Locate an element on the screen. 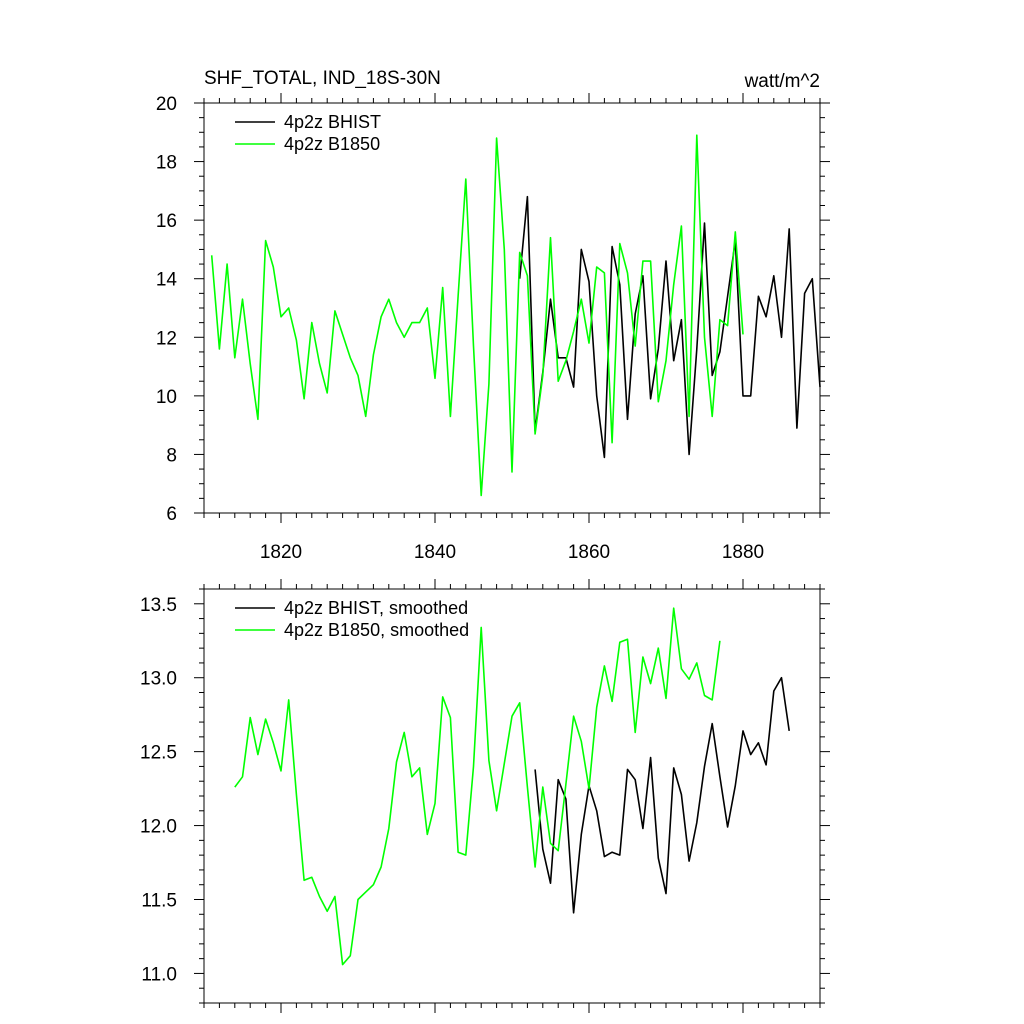 The image size is (1024, 1024). chart-title: SHF_TOTAL, IND_18S-30N is located at coordinates (322, 78).